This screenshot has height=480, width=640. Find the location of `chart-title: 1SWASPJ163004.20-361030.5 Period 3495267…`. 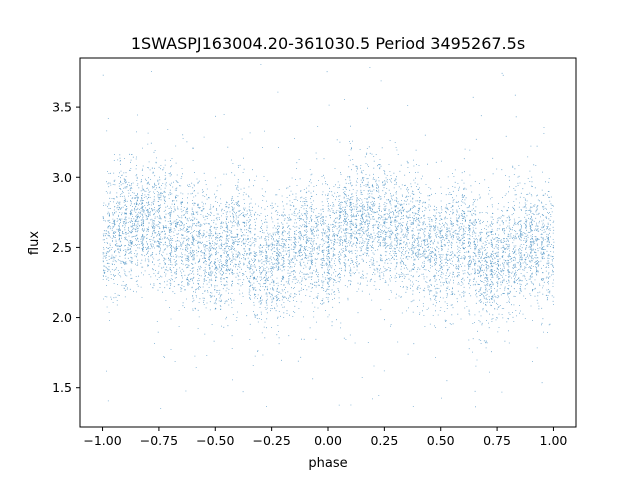

chart-title: 1SWASPJ163004.20-361030.5 Period 3495267… is located at coordinates (328, 43).